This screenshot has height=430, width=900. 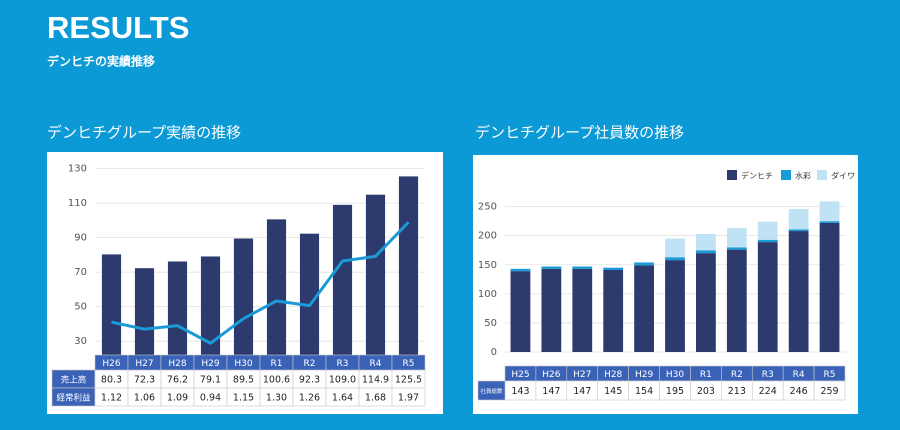 What do you see at coordinates (613, 375) in the screenshot?
I see `x-tick-label: H28` at bounding box center [613, 375].